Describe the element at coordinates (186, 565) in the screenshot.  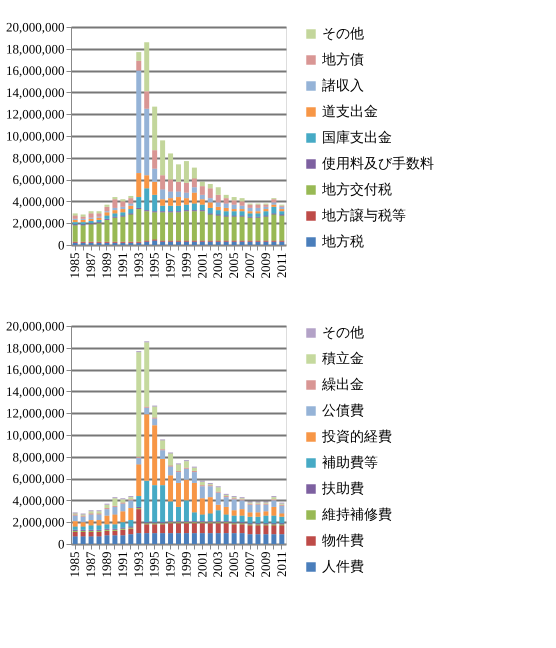
I see `x-tick-label: 1999` at that location.